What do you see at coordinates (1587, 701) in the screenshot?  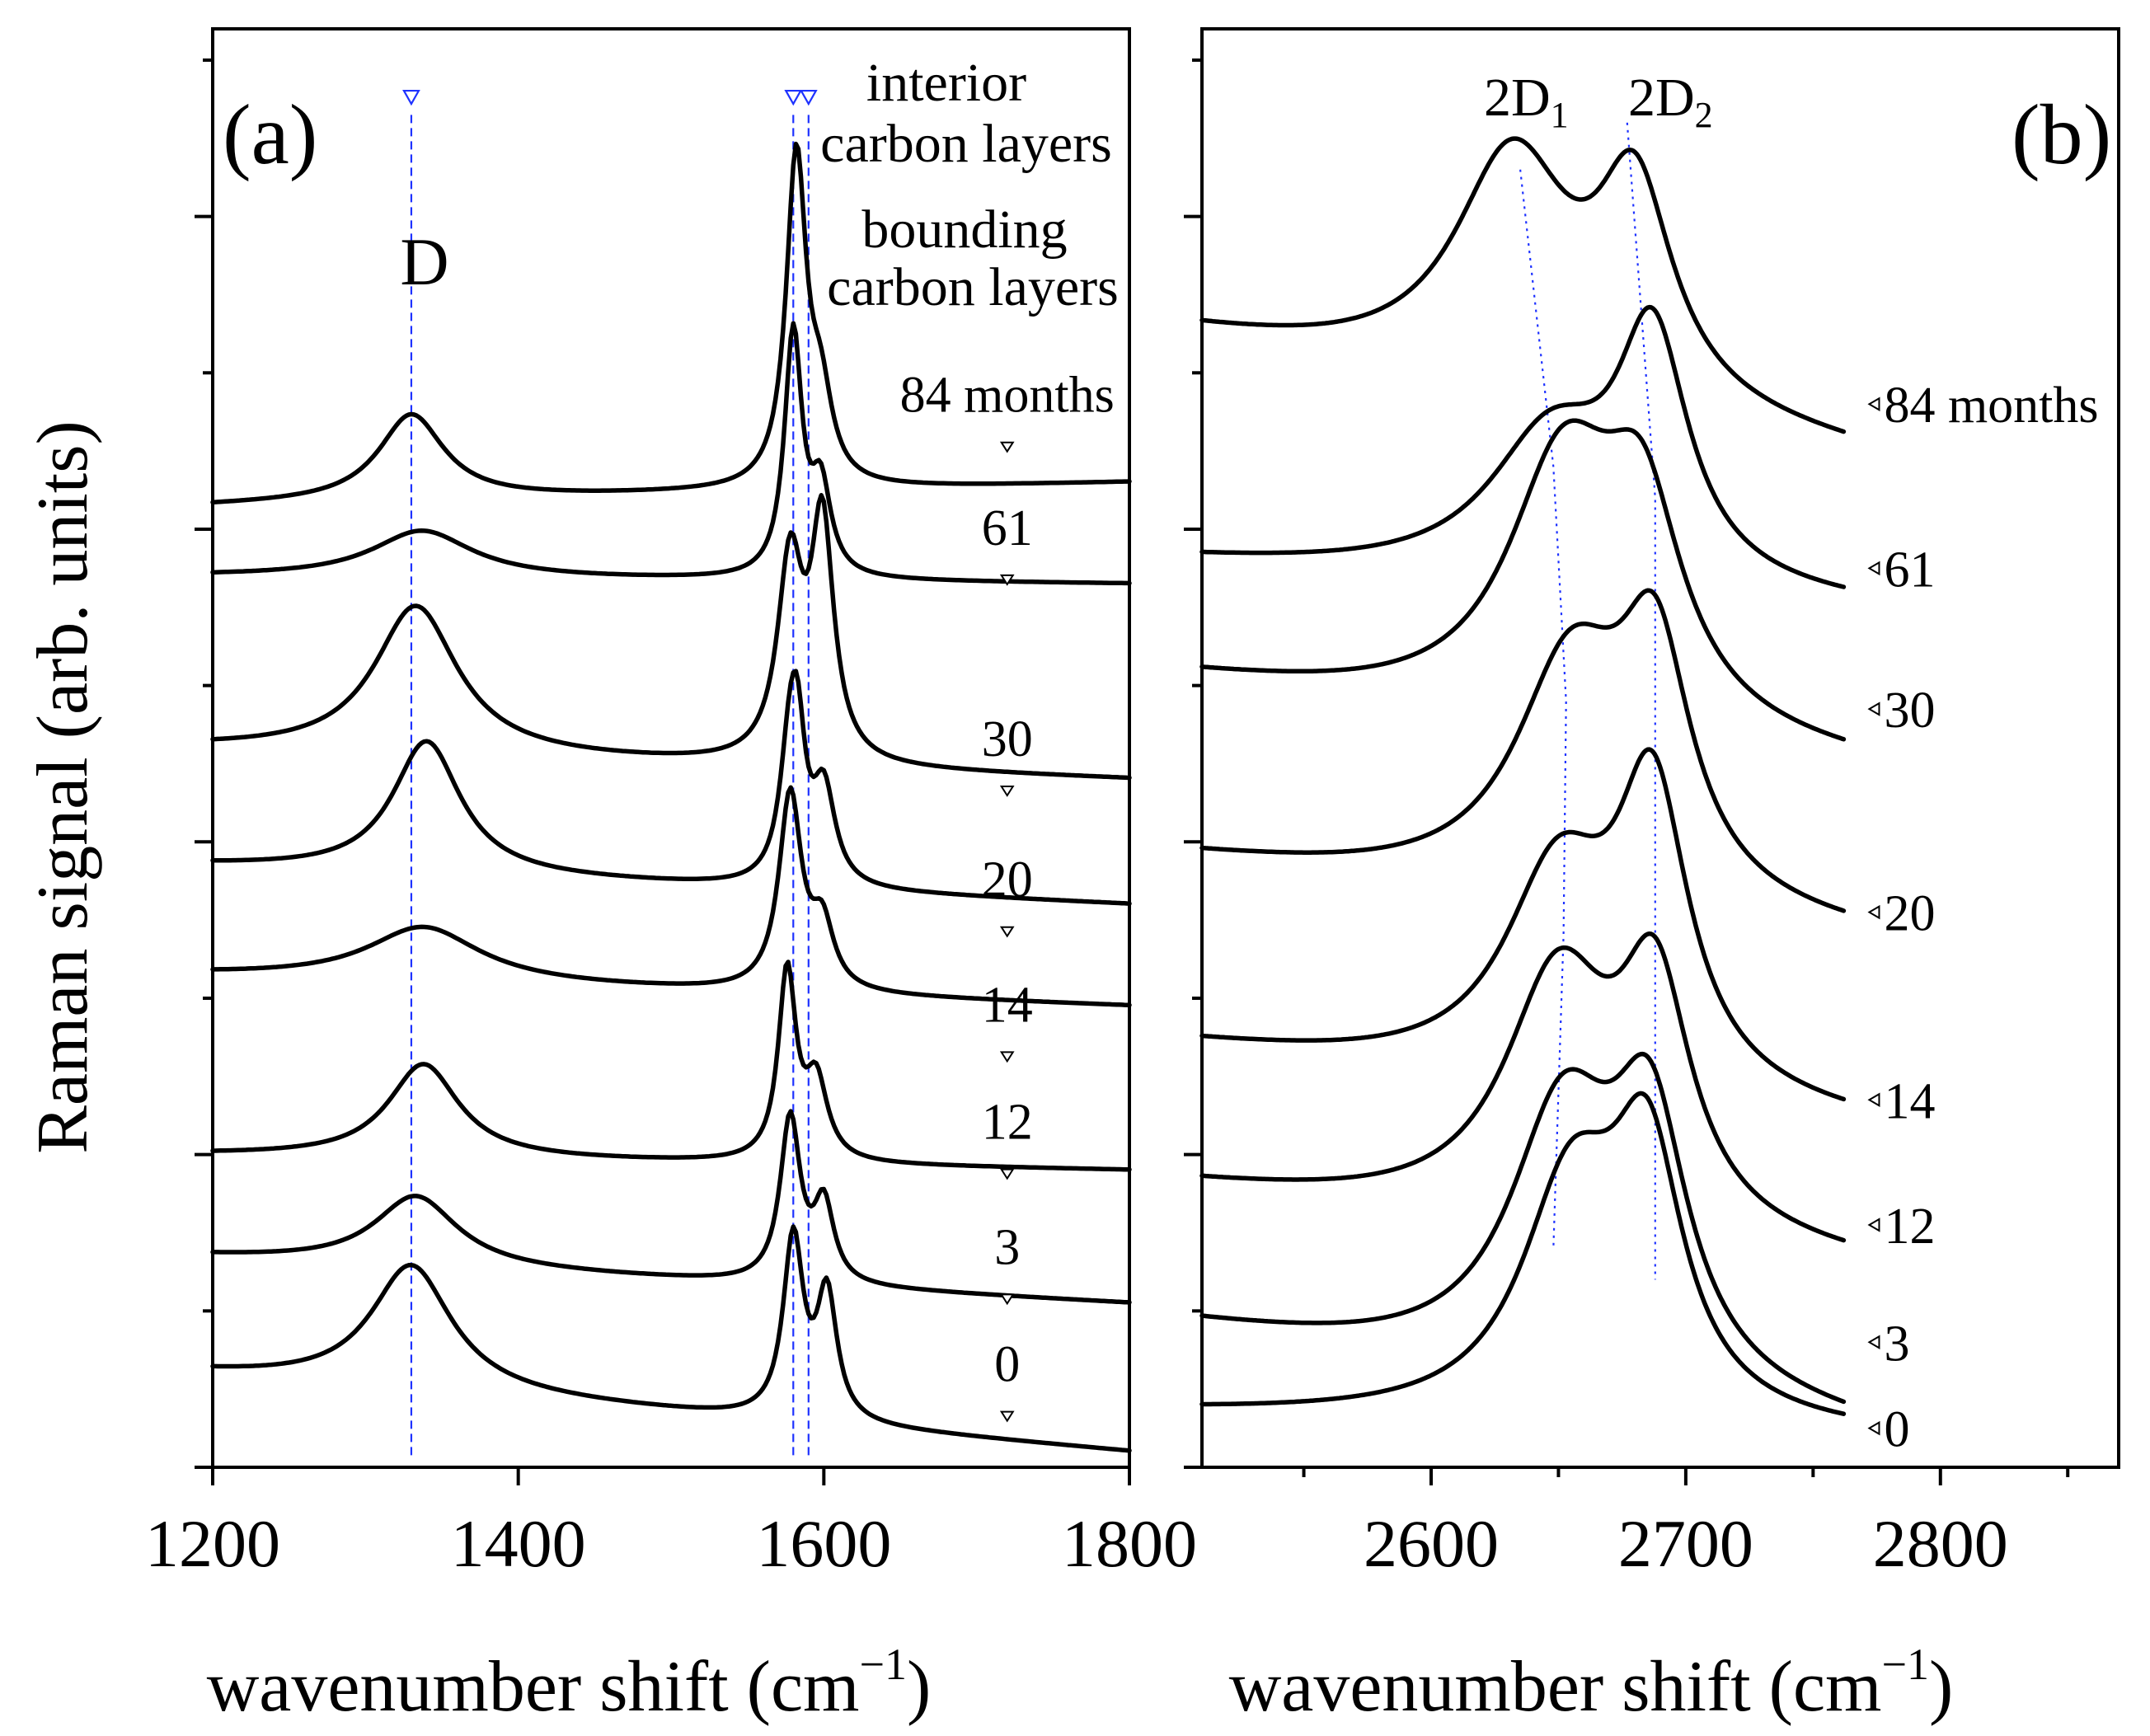 I see `panel-b-guides` at bounding box center [1587, 701].